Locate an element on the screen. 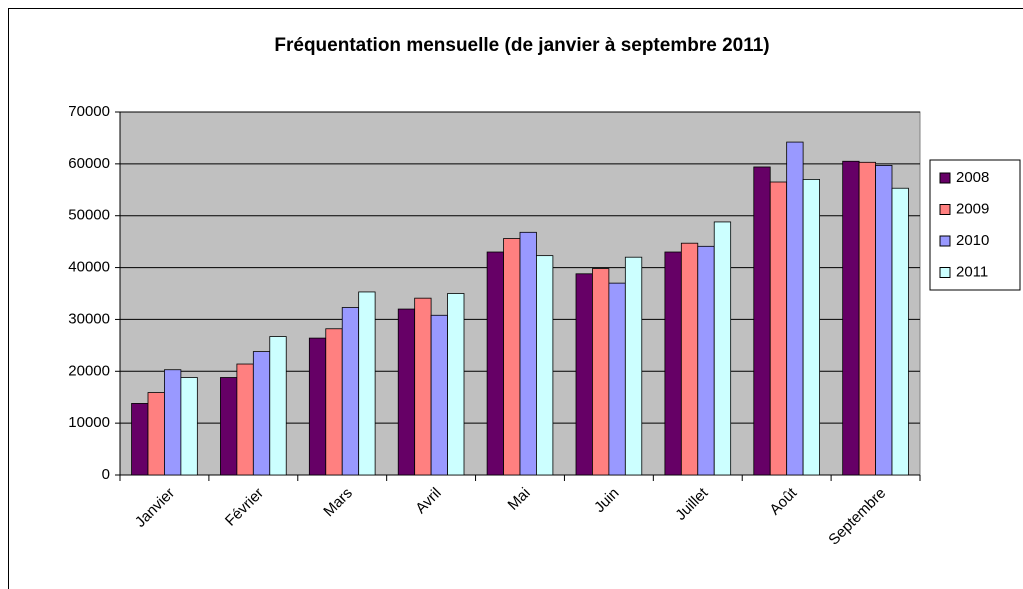 The height and width of the screenshot is (589, 1023). y-tick-label: 60000 is located at coordinates (89, 163).